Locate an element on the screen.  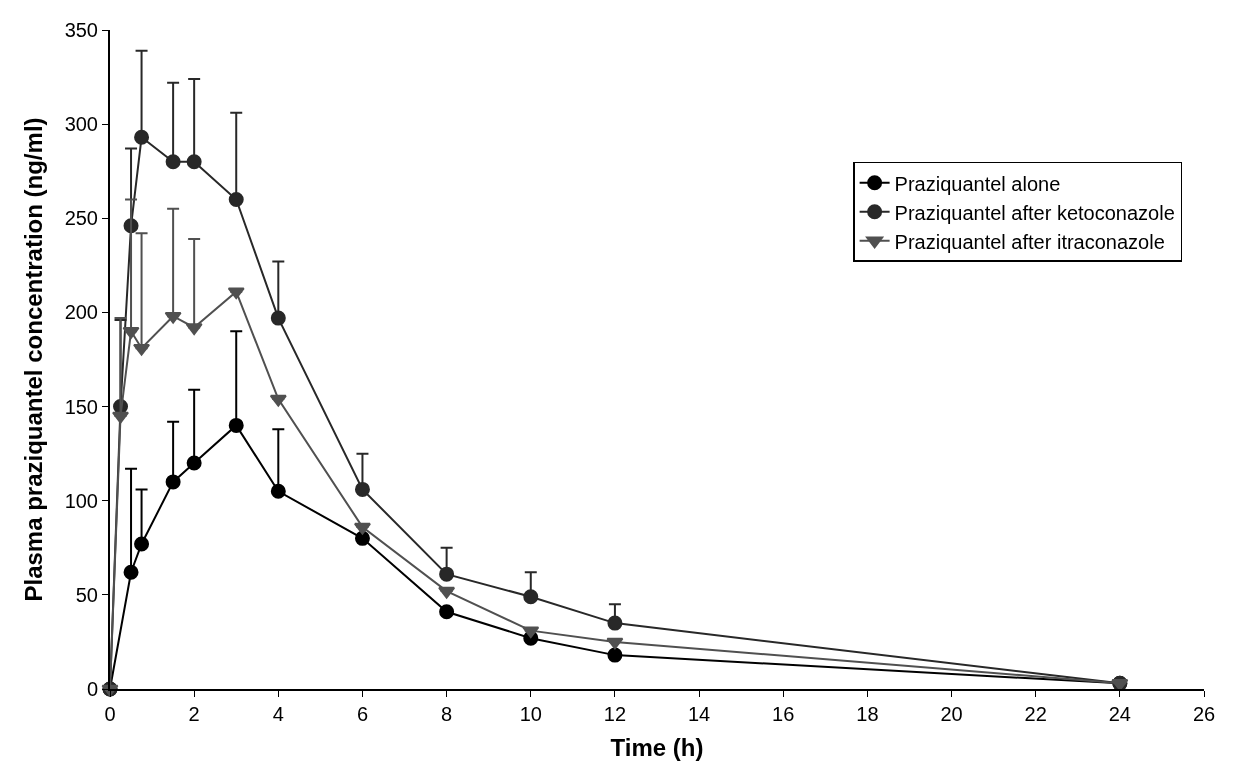
x-tick-label: 8 is located at coordinates (447, 714).